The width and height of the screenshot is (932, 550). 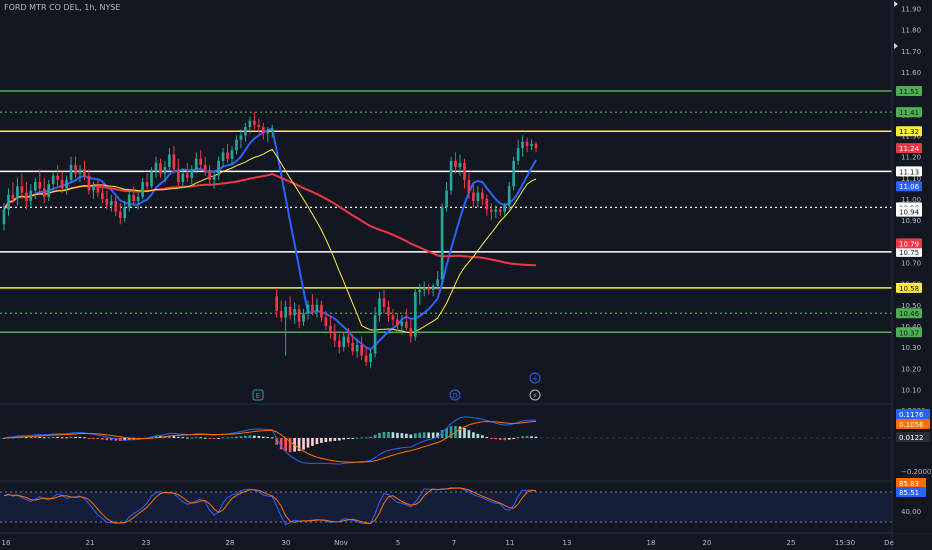 I want to click on price-badge-label: 10.79, so click(x=909, y=244).